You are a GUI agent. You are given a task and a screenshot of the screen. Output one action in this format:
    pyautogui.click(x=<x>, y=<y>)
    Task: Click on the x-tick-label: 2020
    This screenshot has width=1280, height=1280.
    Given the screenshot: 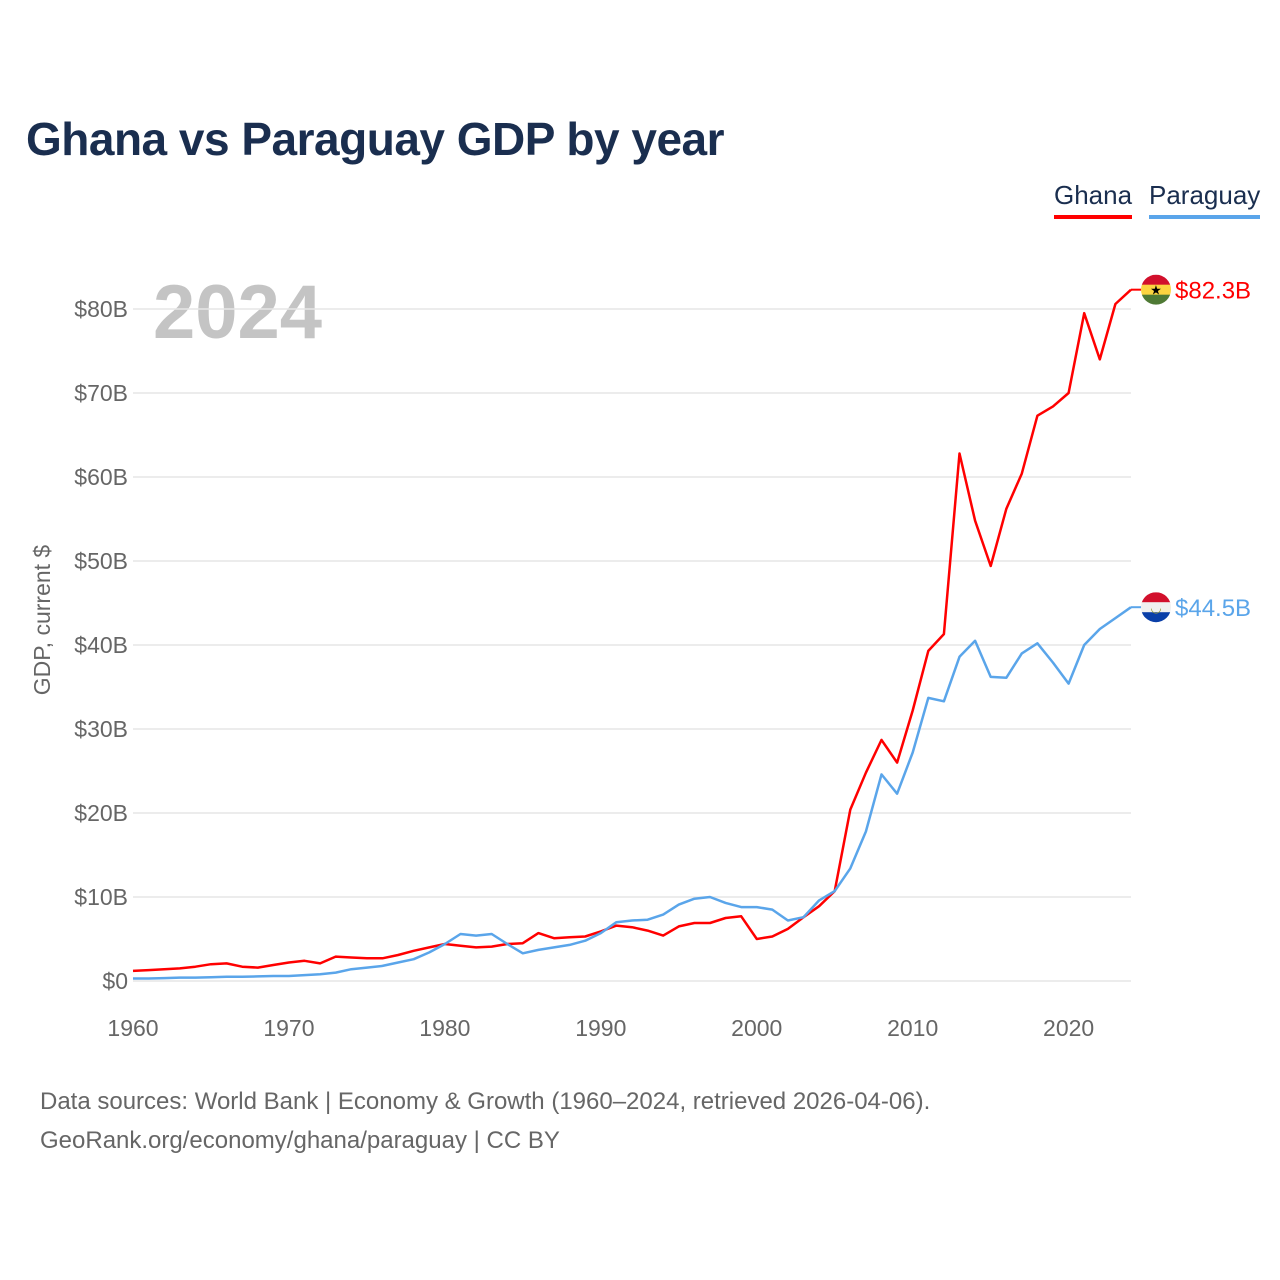 What is the action you would take?
    pyautogui.click(x=1068, y=1028)
    